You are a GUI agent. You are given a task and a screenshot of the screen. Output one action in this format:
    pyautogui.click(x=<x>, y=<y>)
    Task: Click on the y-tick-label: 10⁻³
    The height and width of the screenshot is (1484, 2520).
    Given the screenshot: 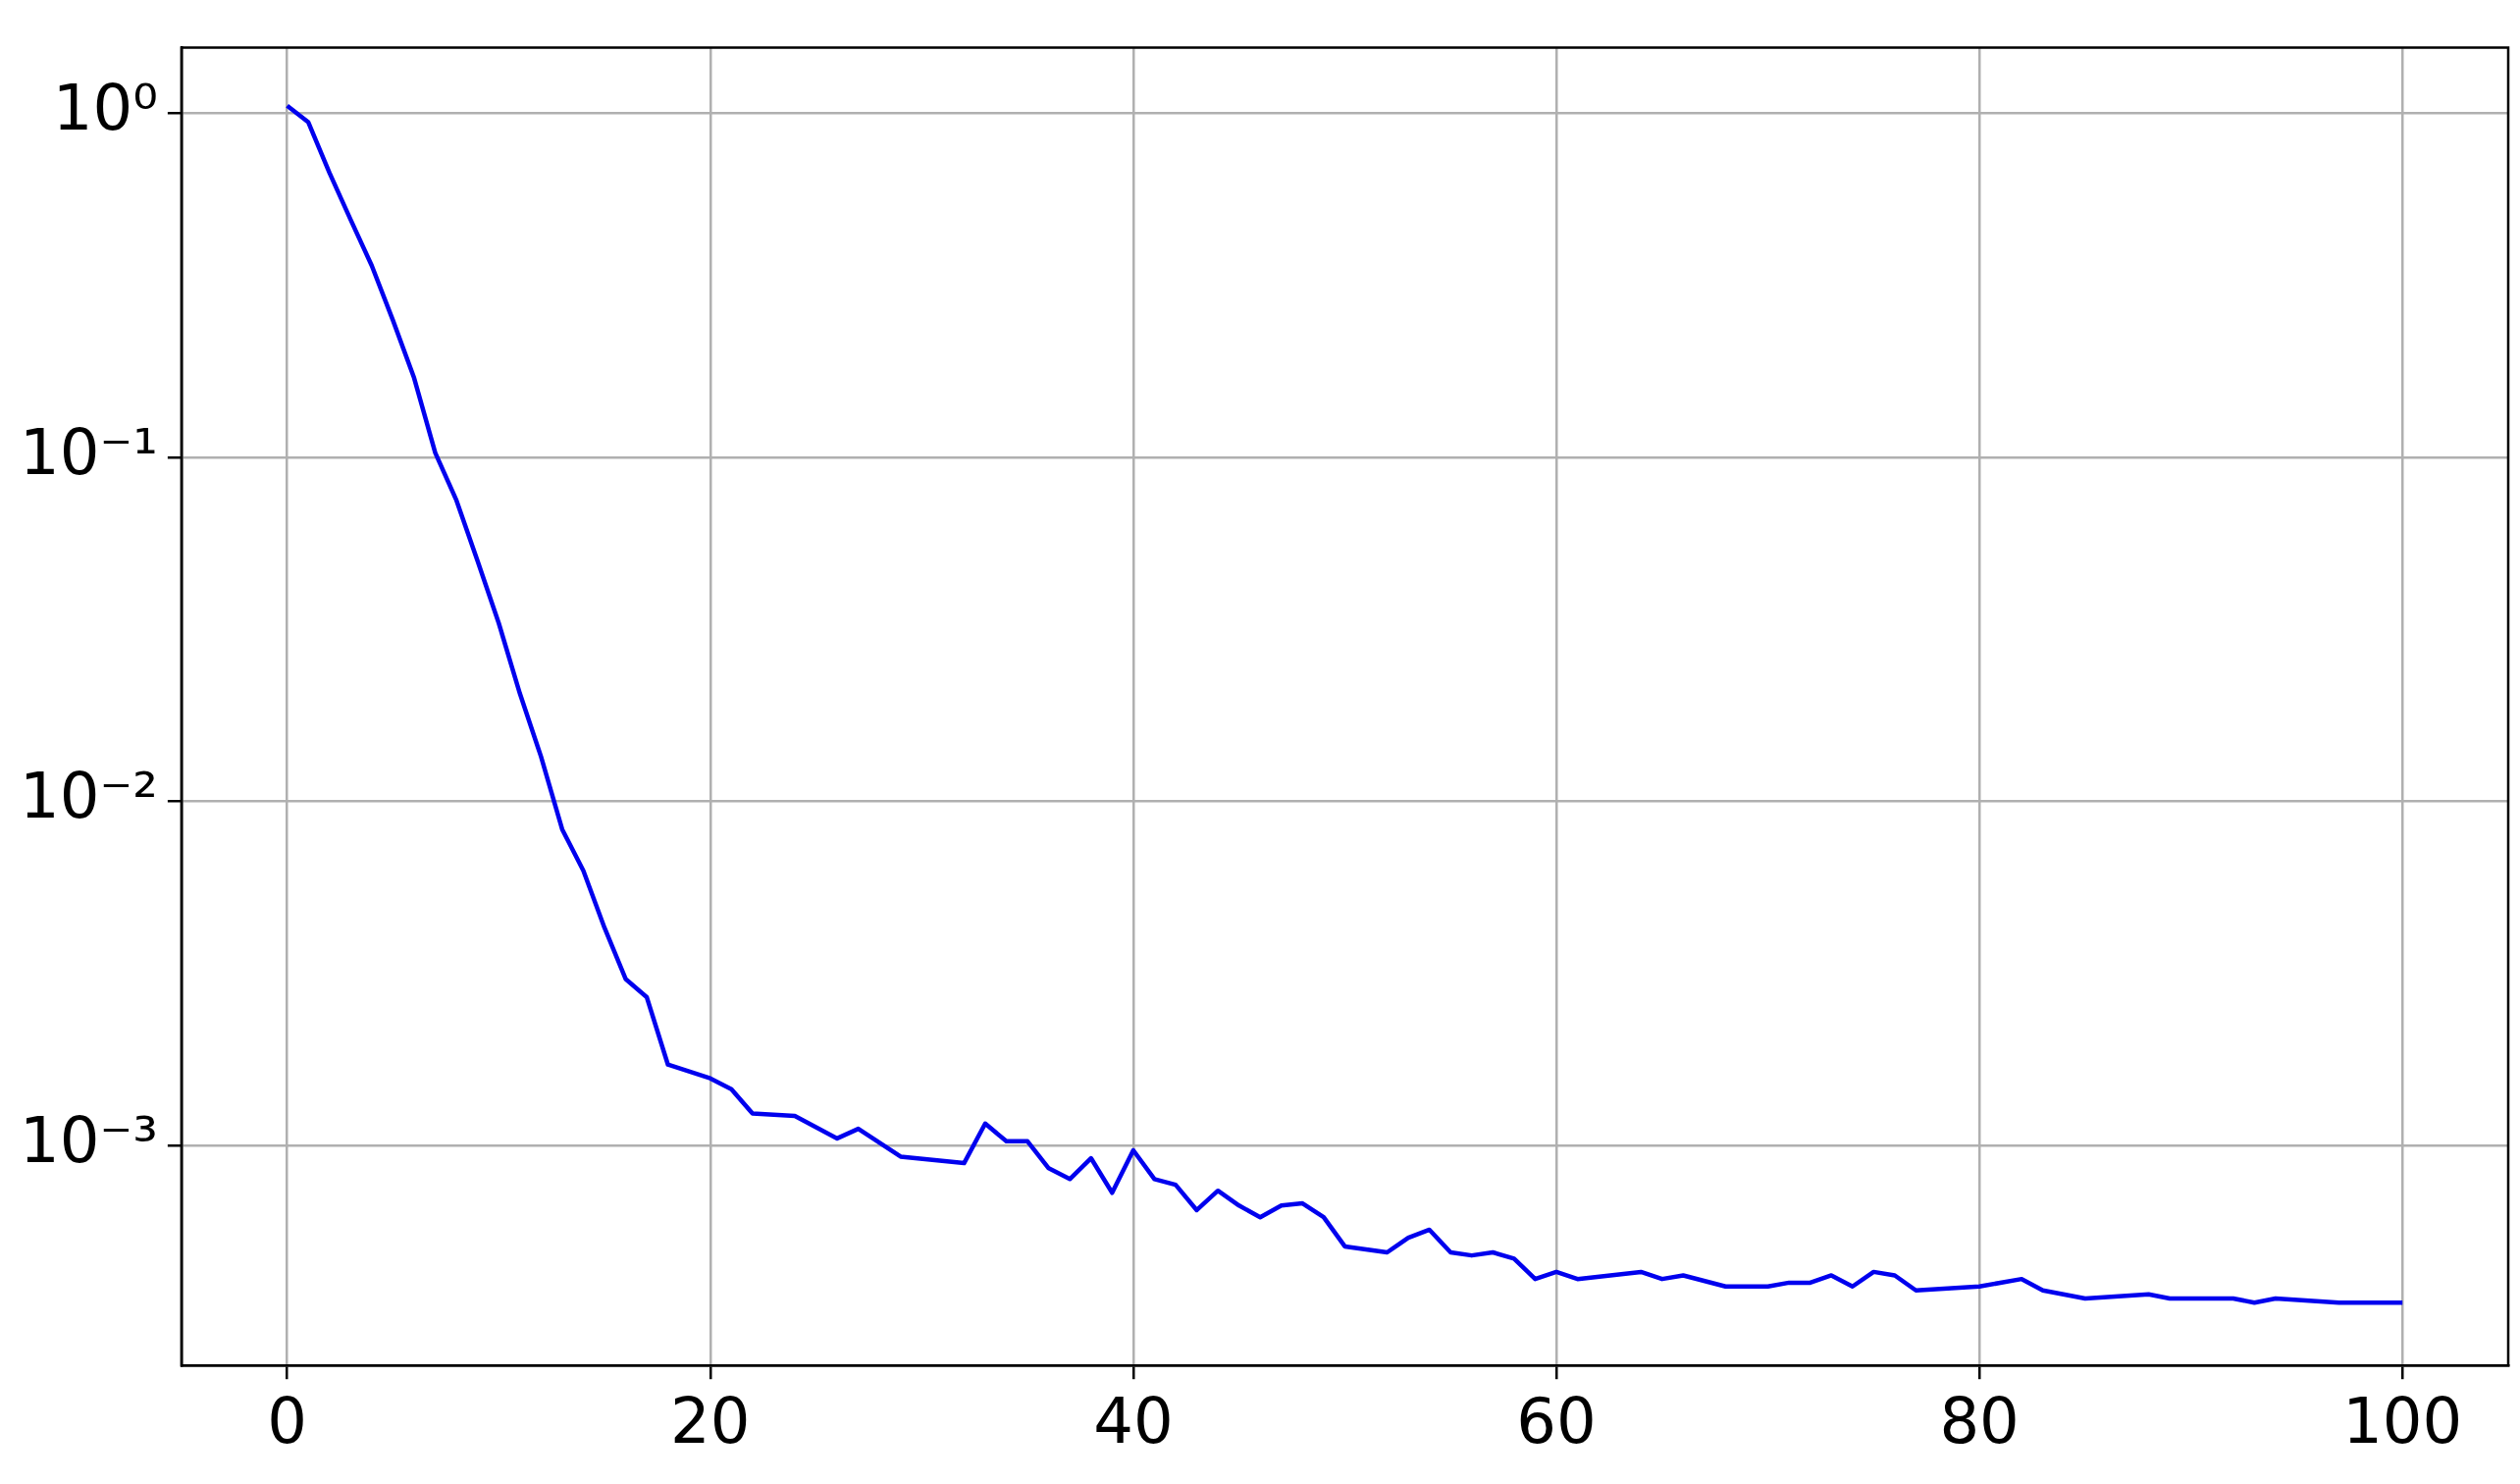 What is the action you would take?
    pyautogui.click(x=89, y=1140)
    